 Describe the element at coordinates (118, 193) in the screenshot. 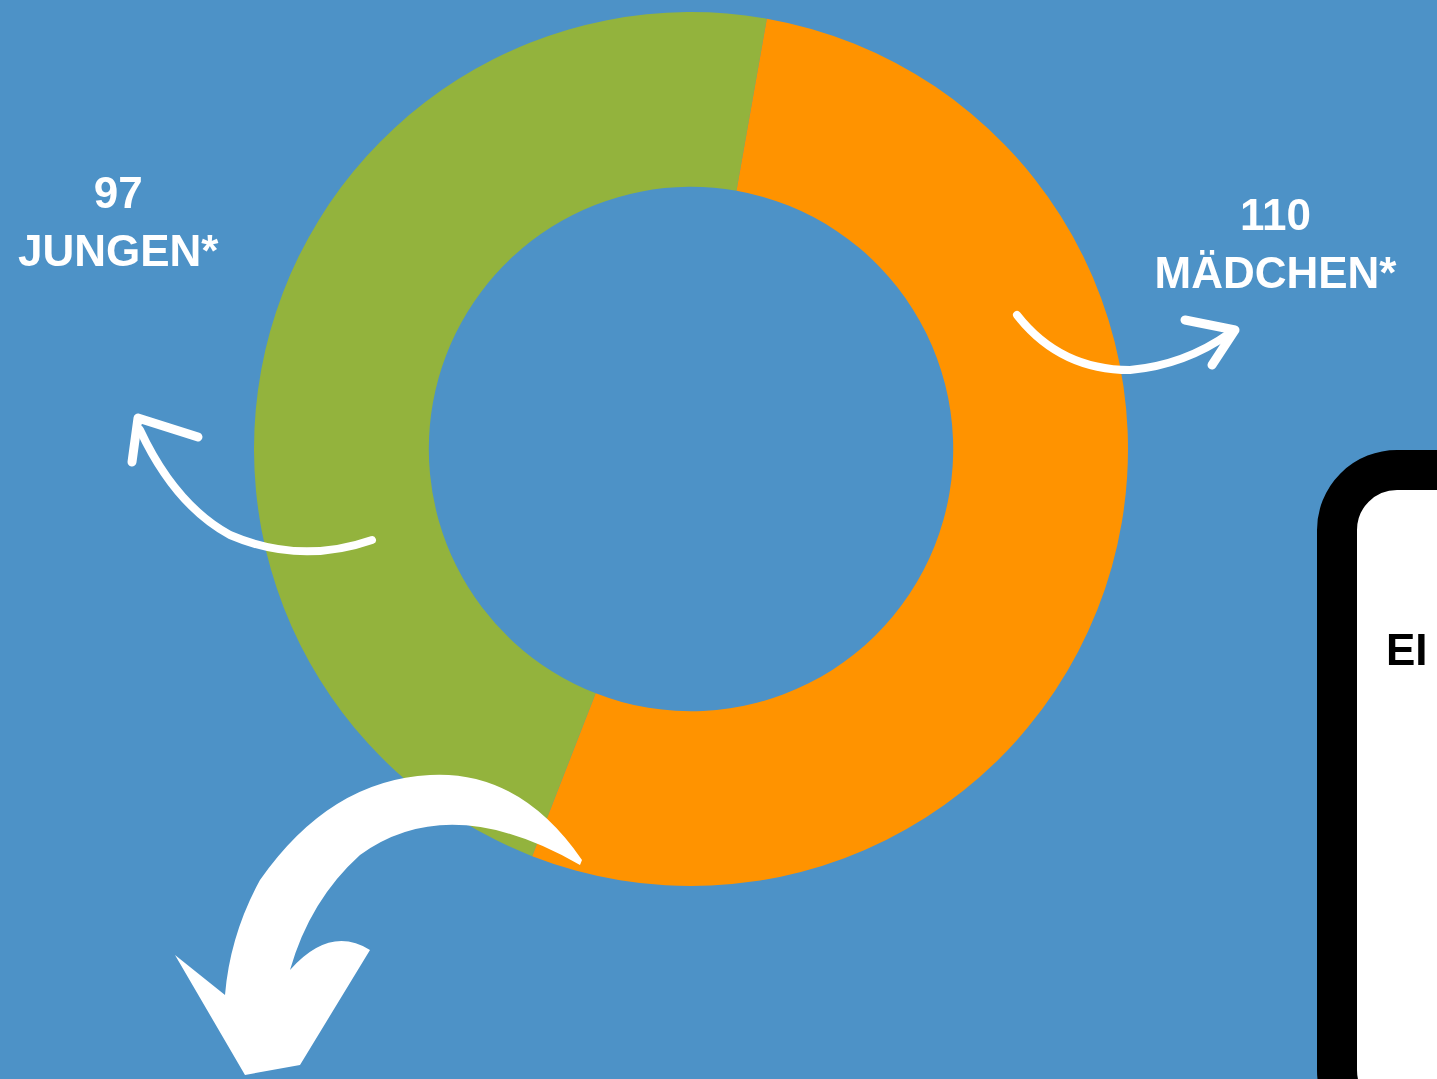

I see `data-label: 97` at that location.